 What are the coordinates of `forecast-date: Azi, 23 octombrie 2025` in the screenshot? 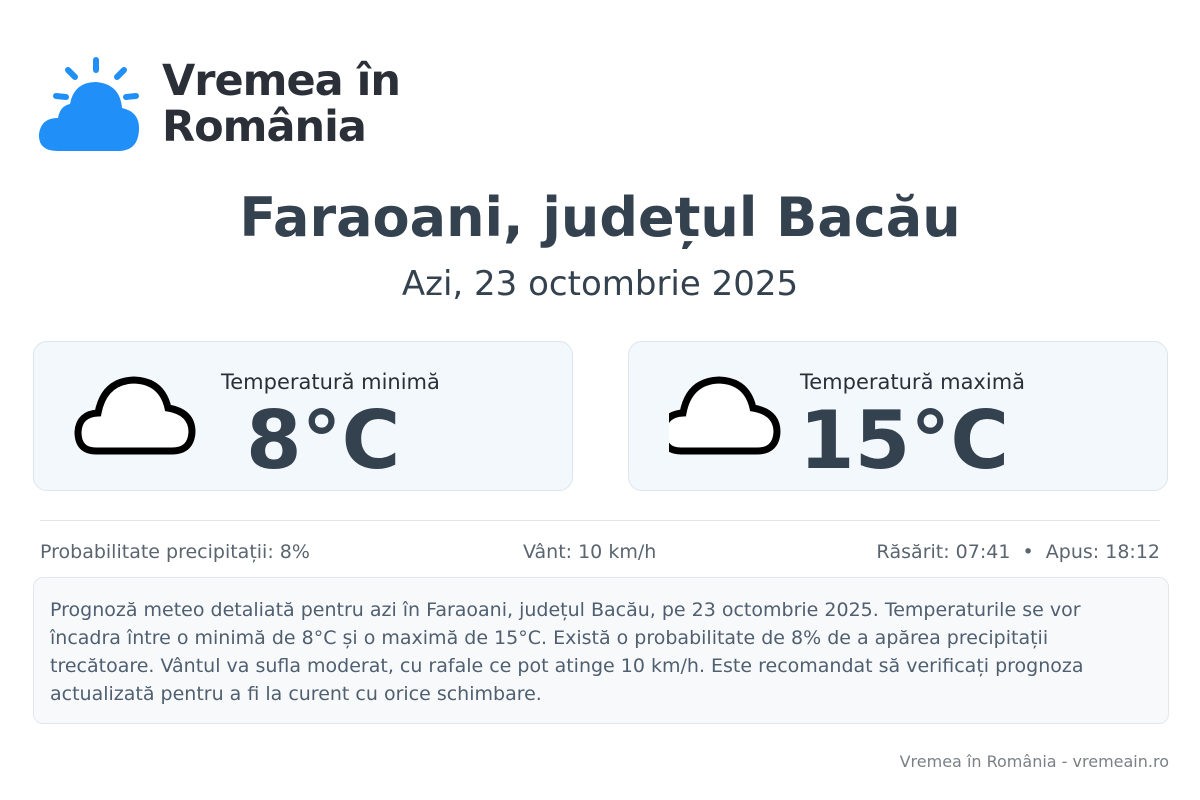 It's located at (600, 284).